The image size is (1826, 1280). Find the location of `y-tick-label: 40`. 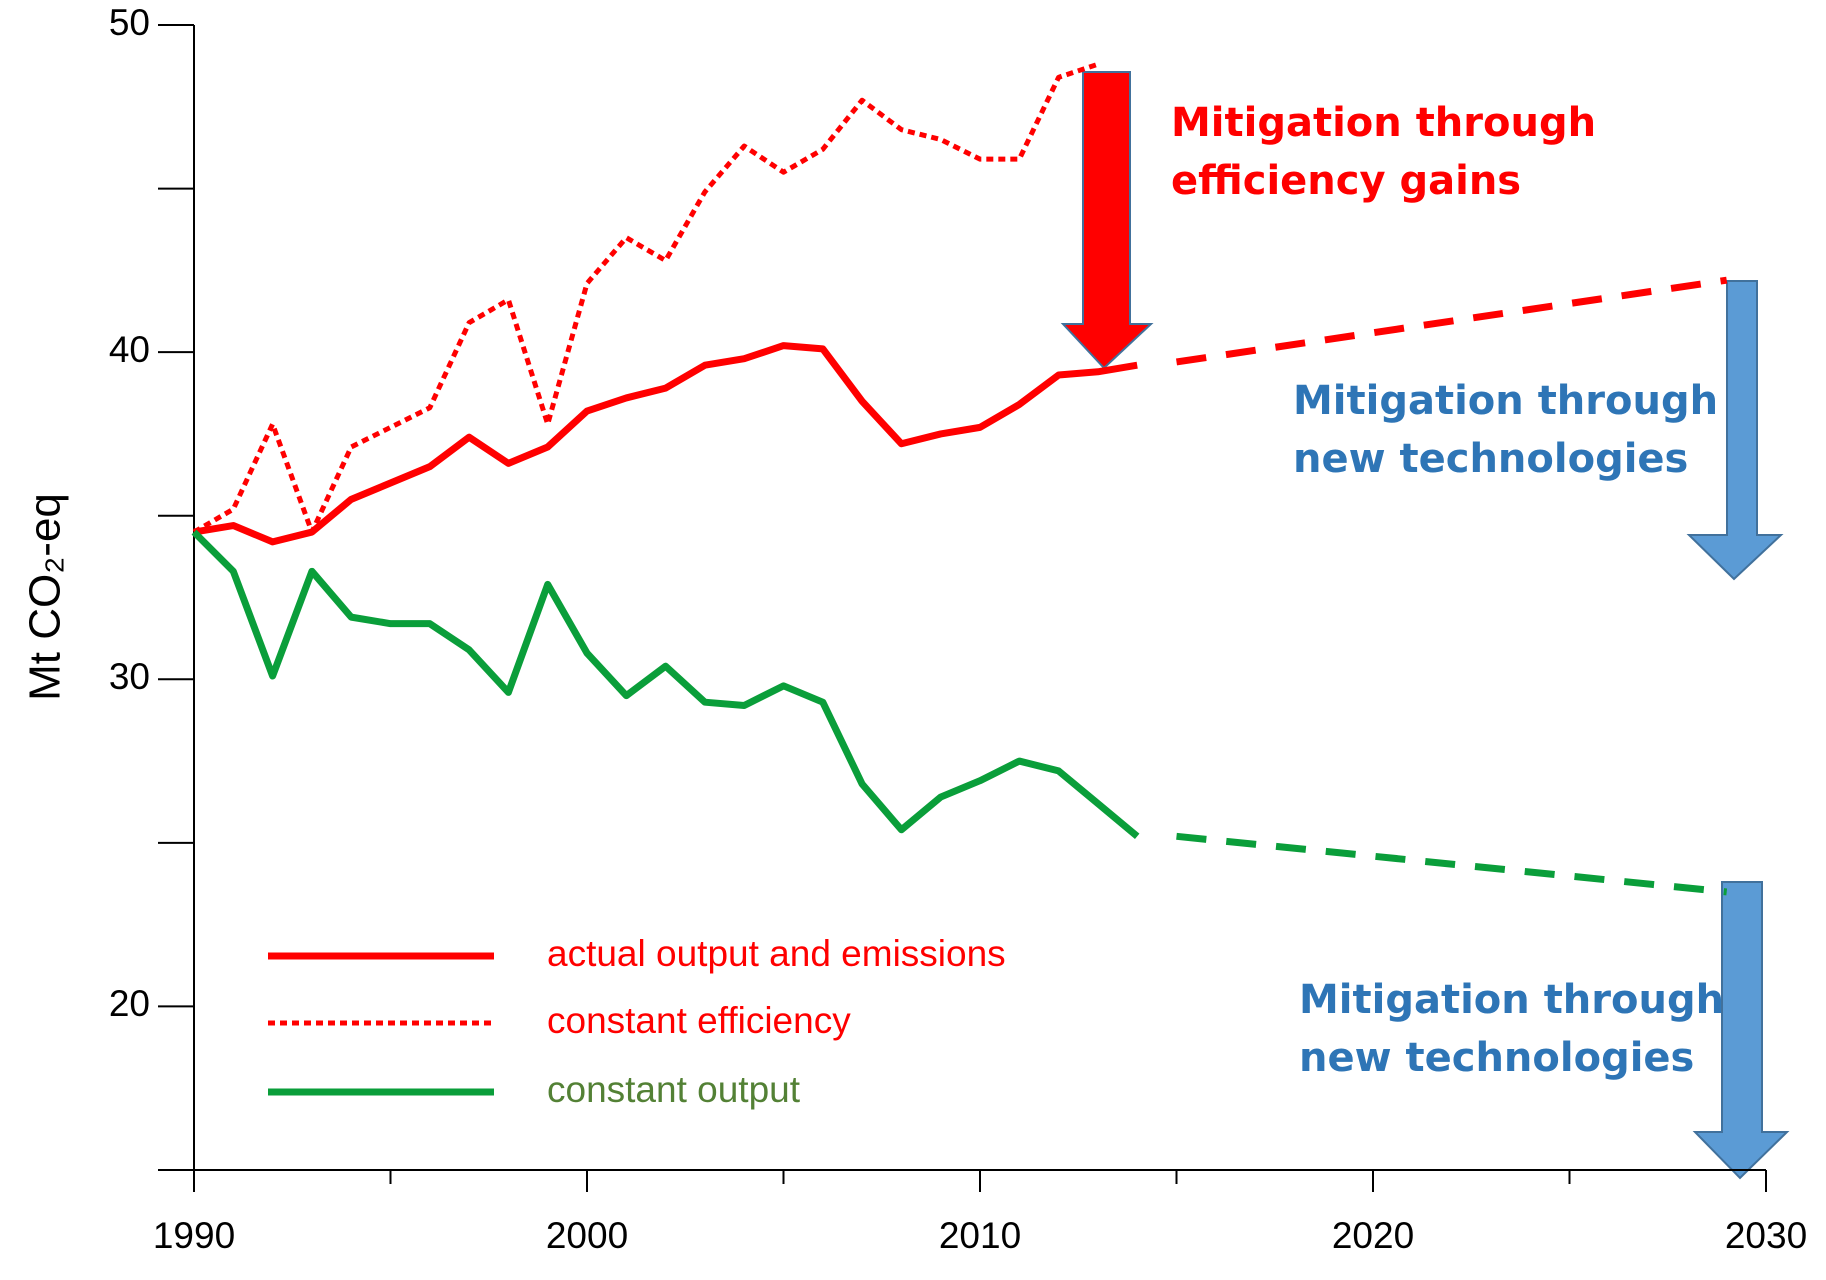

y-tick-label: 40 is located at coordinates (129, 349).